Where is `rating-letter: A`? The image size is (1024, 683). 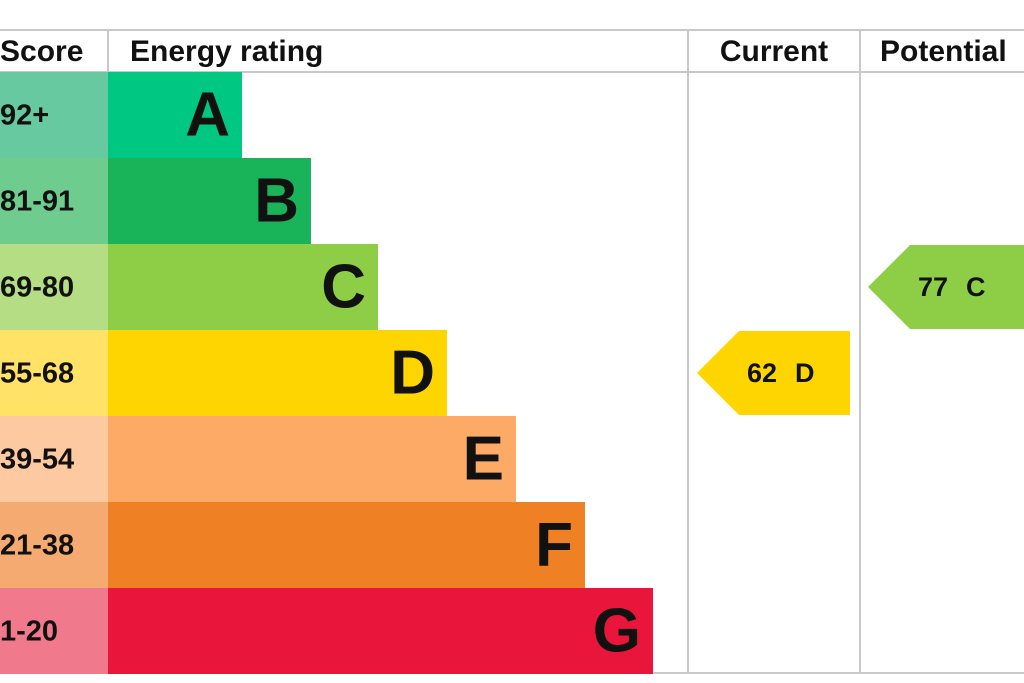
rating-letter: A is located at coordinates (207, 114).